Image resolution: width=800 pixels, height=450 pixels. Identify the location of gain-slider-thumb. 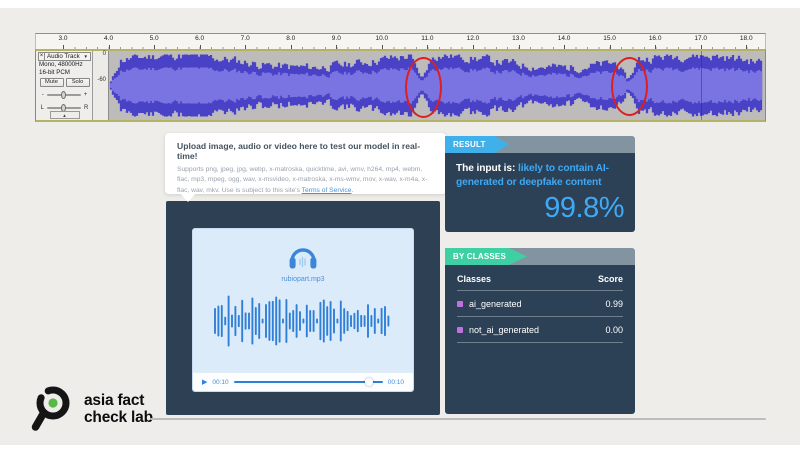
(63, 94).